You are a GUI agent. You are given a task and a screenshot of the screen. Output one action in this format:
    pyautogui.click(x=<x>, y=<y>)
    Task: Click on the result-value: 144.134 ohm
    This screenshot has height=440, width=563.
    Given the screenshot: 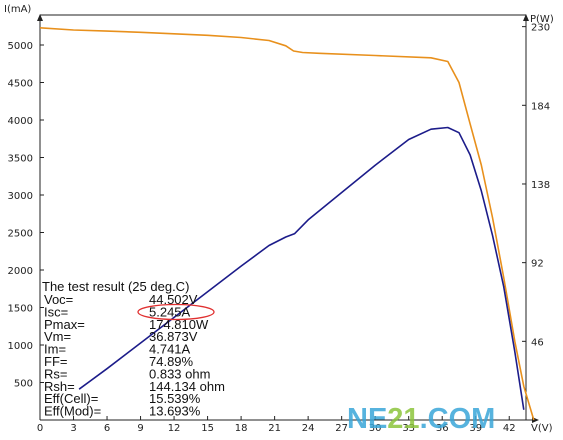 What is the action you would take?
    pyautogui.click(x=187, y=386)
    